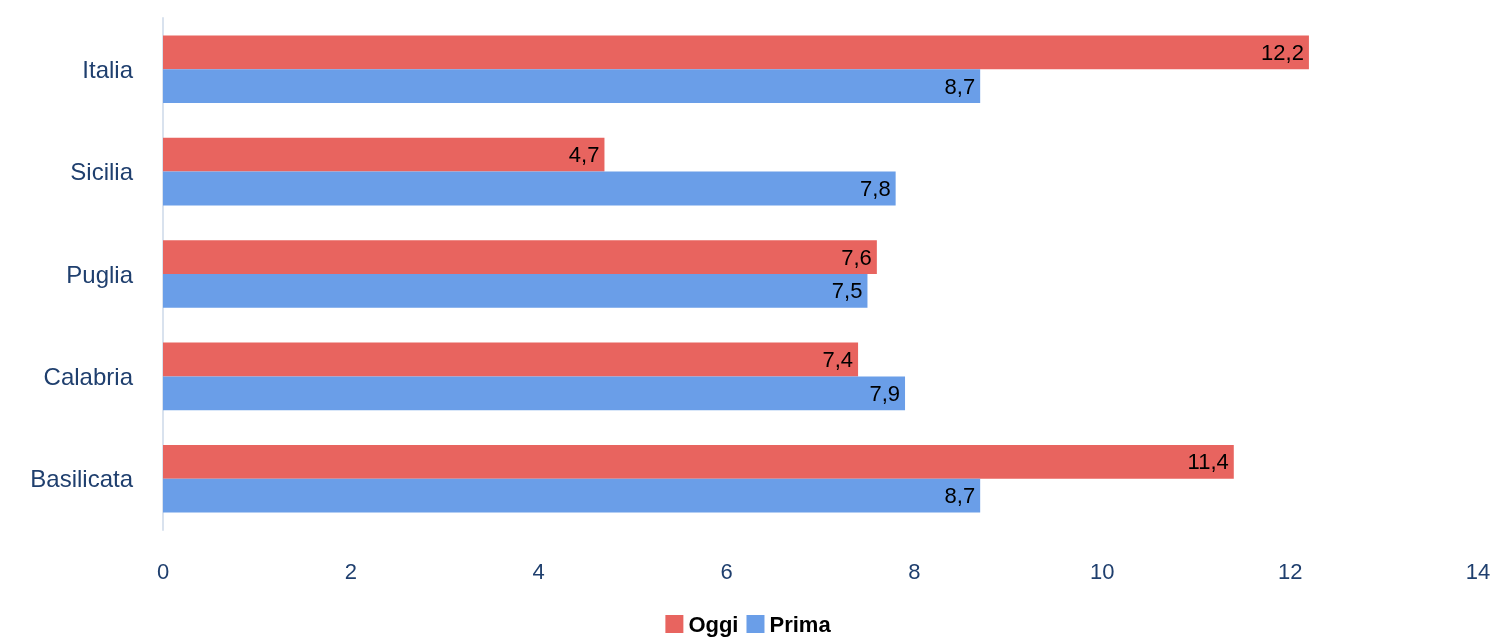  I want to click on x-tick-label: 4, so click(538, 571).